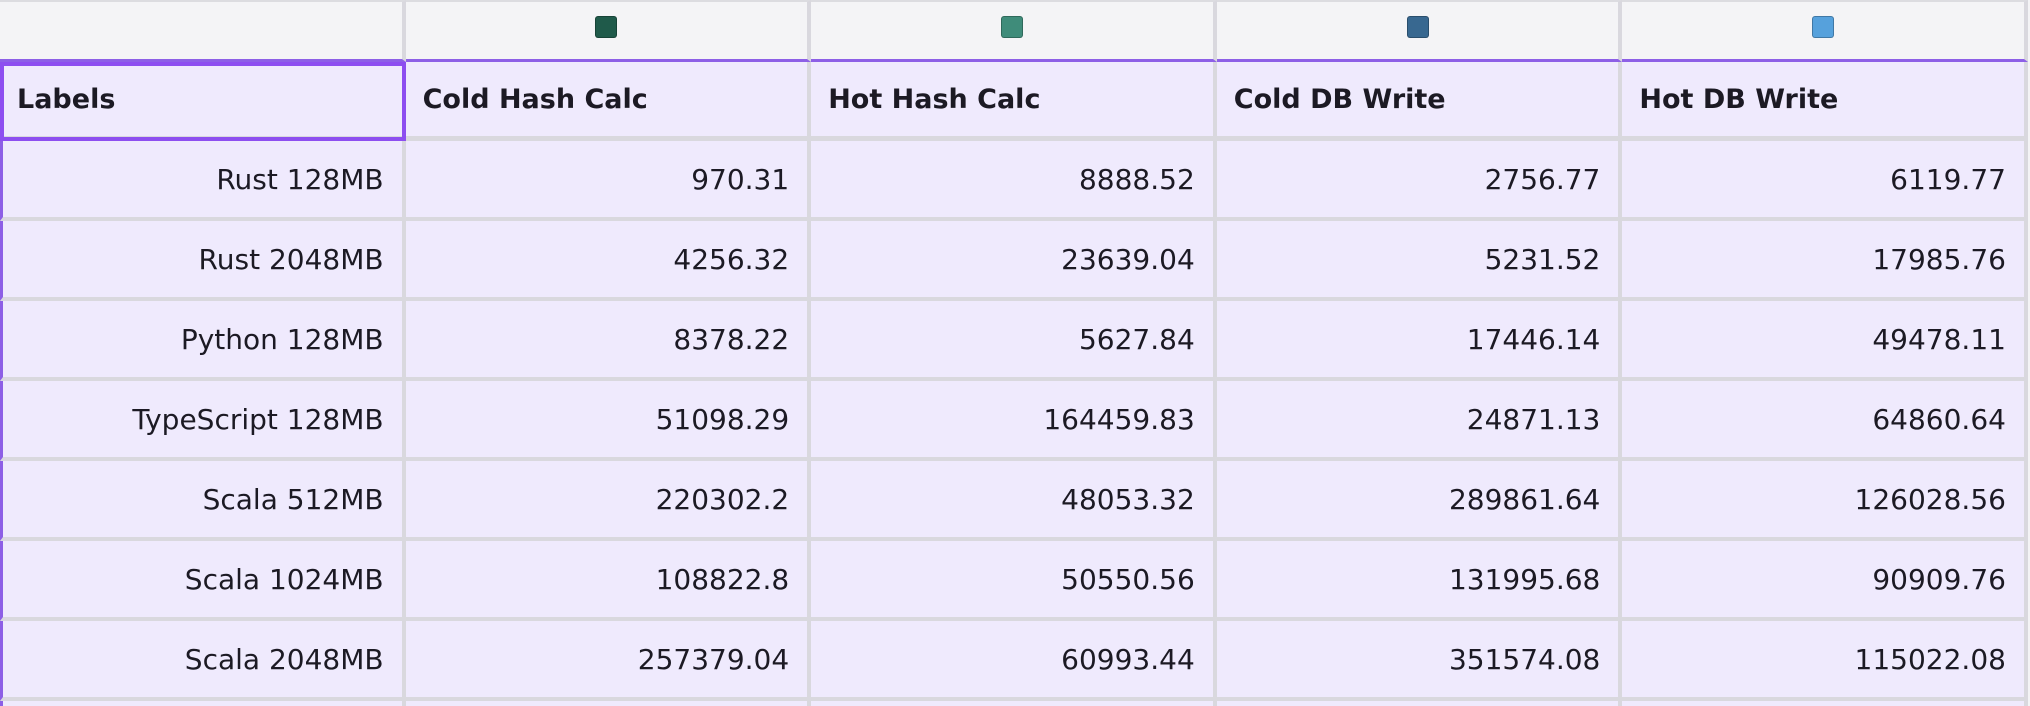  I want to click on hot-hash-calc-cell: 164459.83, so click(1014, 421).